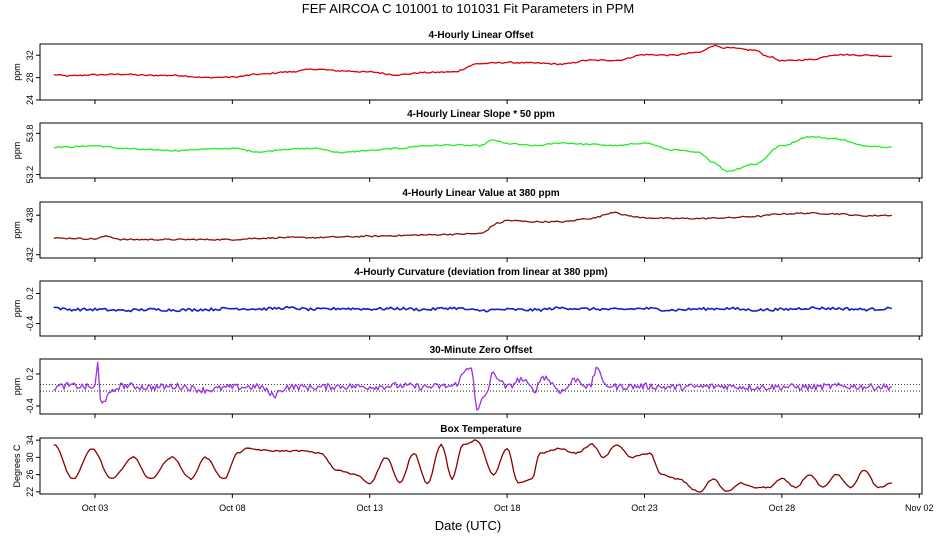  Describe the element at coordinates (30, 55) in the screenshot. I see `y-tick-label: 32` at that location.